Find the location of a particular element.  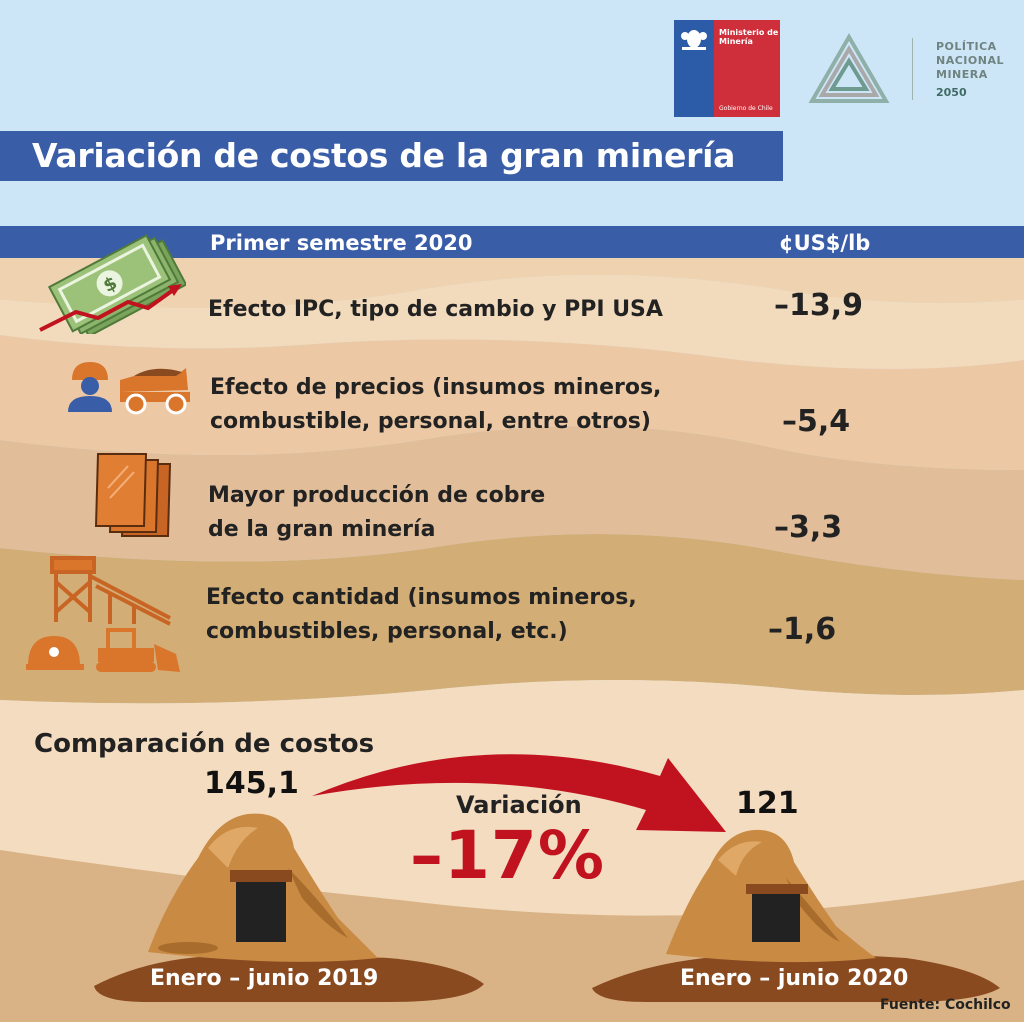

row-4-label-line1: Efecto cantidad (insumos mineros, is located at coordinates (421, 597).